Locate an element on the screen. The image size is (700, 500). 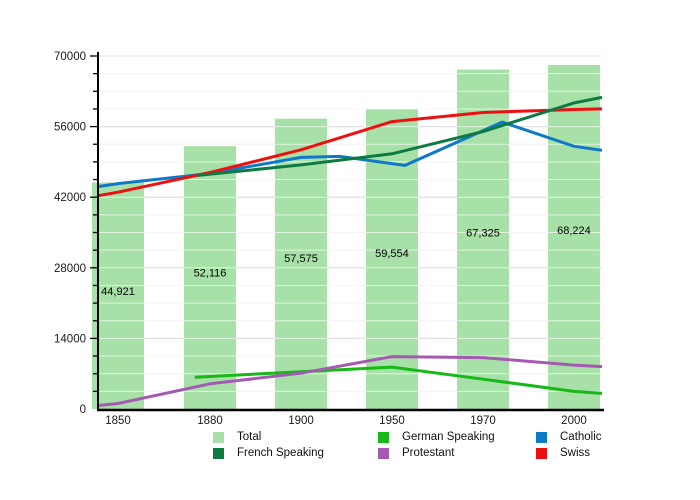
legend-label-total: Total is located at coordinates (249, 437).